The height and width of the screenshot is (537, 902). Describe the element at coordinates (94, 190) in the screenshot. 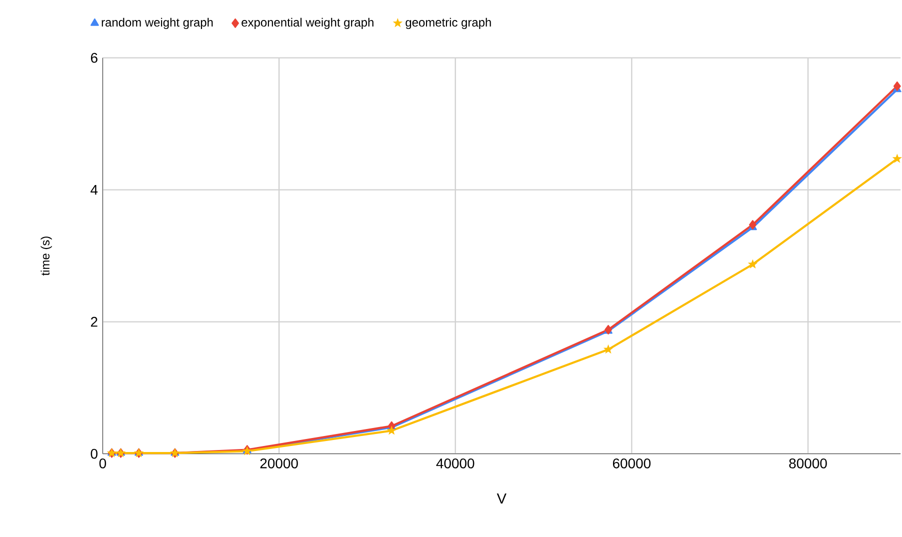

I see `y-tick-label: 4` at that location.